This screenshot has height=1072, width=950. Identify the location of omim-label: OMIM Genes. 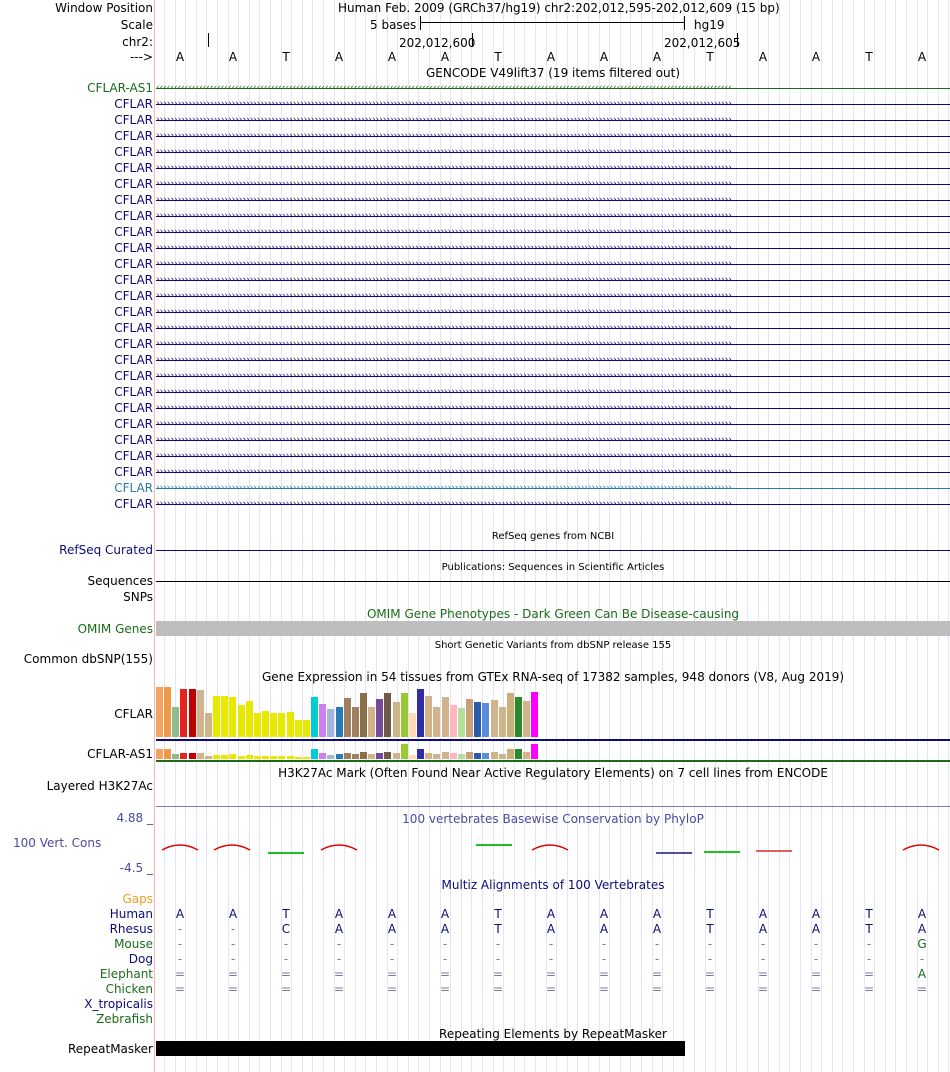
(115, 629).